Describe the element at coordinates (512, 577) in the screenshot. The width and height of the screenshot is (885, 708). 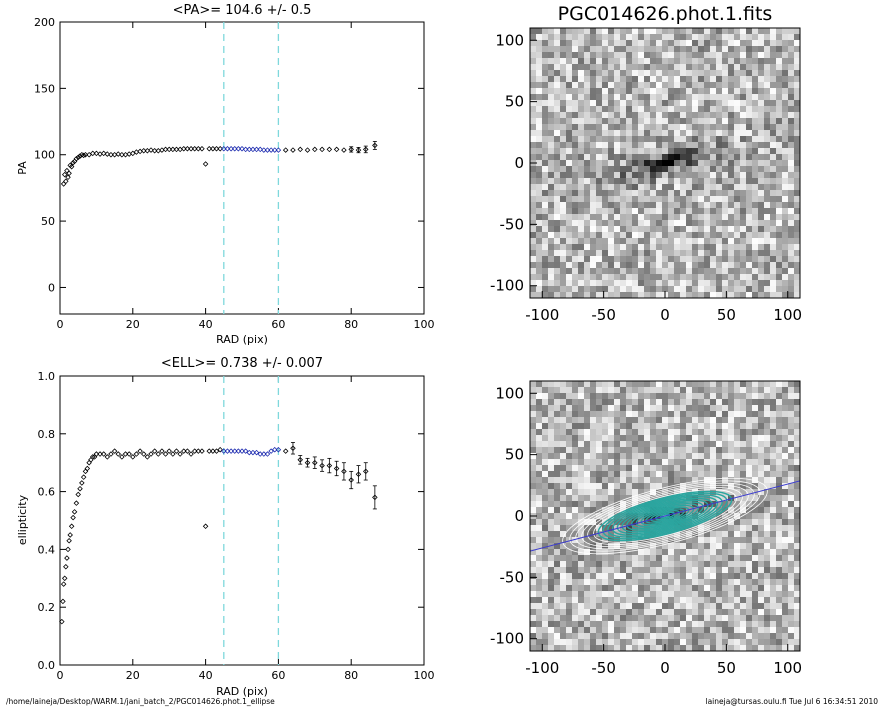
I see `y-tick-label: -50` at that location.